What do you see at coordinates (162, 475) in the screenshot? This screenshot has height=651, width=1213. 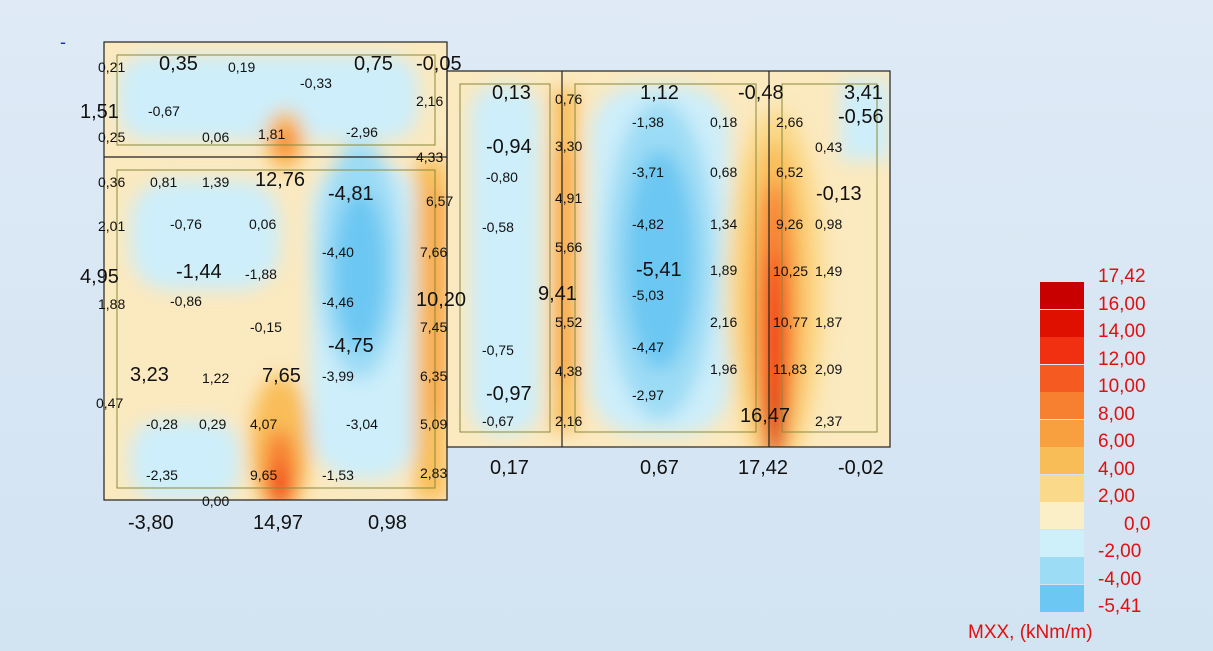 I see `value-label: -2,35` at bounding box center [162, 475].